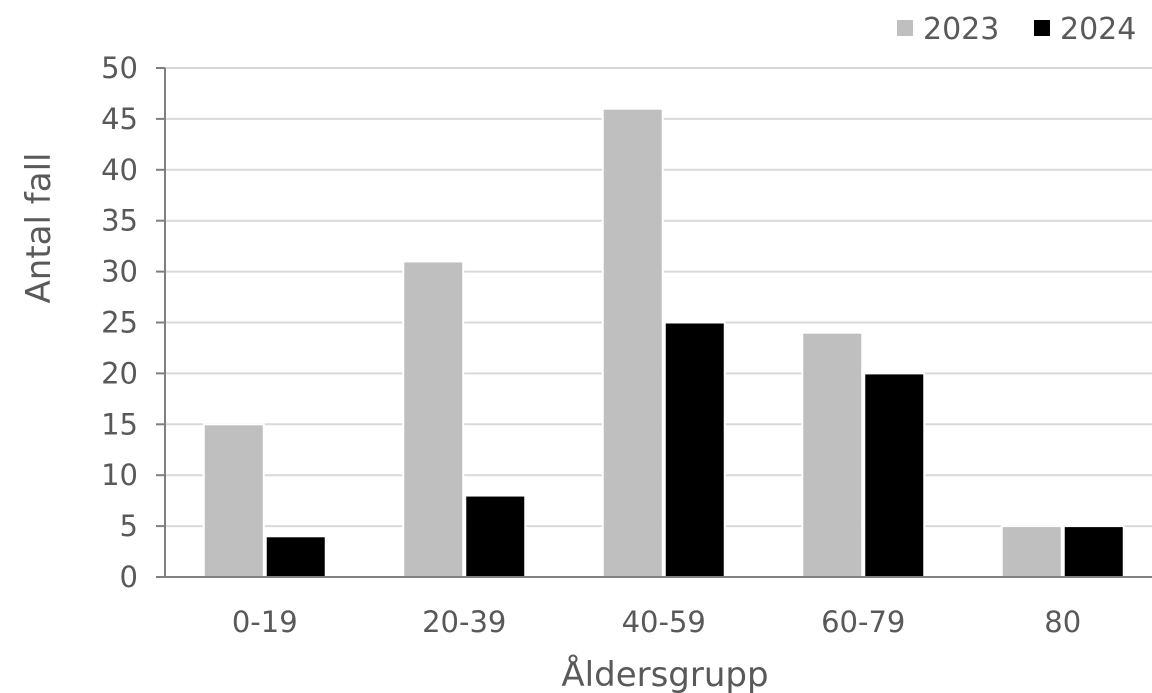 The height and width of the screenshot is (693, 1152). Describe the element at coordinates (119, 221) in the screenshot. I see `y-tick-label-35: 35` at that location.